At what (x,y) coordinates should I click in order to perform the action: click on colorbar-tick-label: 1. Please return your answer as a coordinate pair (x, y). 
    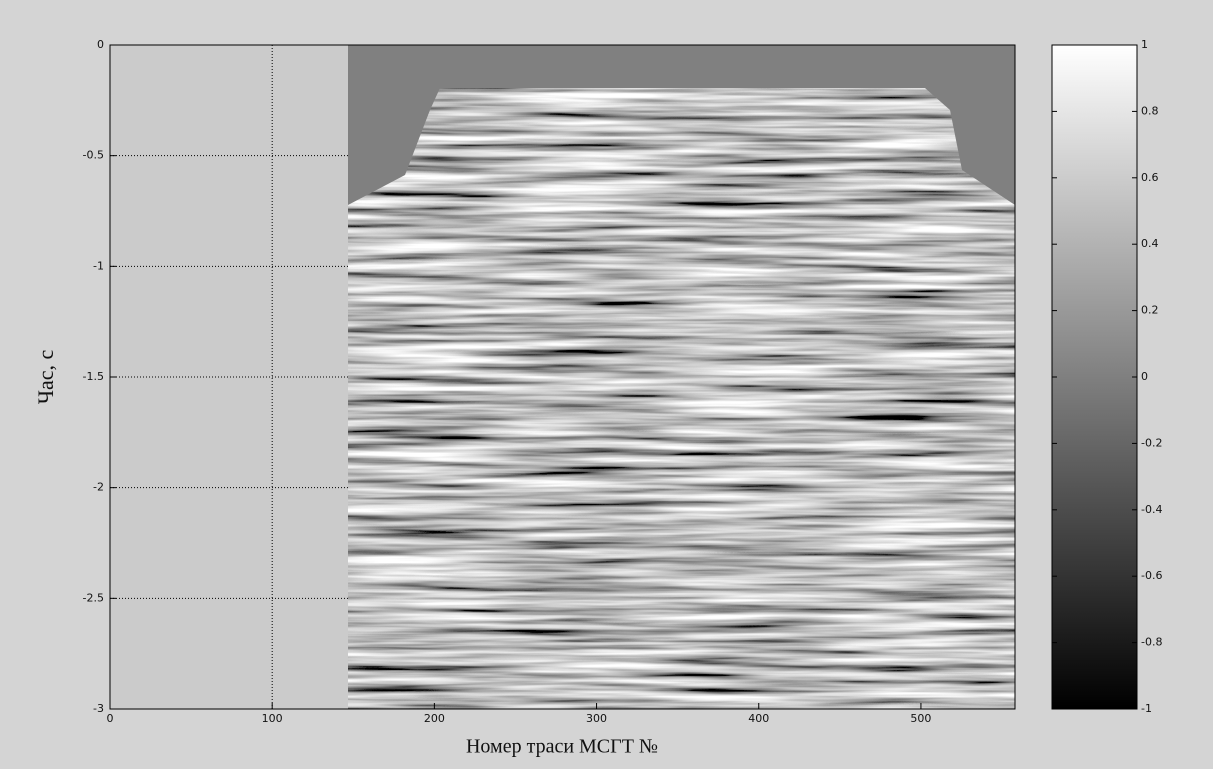
    Looking at the image, I should click on (1144, 44).